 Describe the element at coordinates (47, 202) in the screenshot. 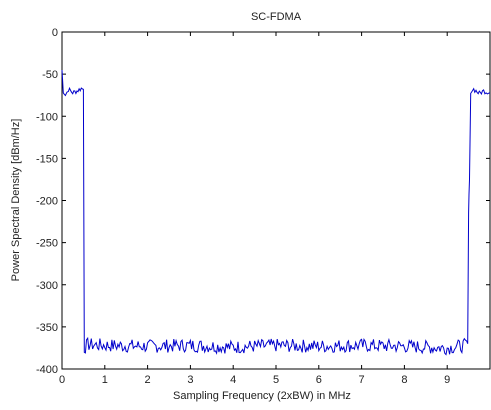

I see `y-tick-label: -200` at that location.